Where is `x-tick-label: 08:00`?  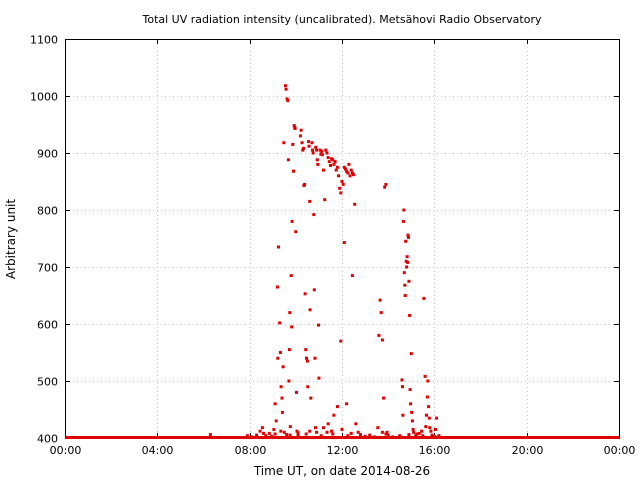 x-tick-label: 08:00 is located at coordinates (251, 450).